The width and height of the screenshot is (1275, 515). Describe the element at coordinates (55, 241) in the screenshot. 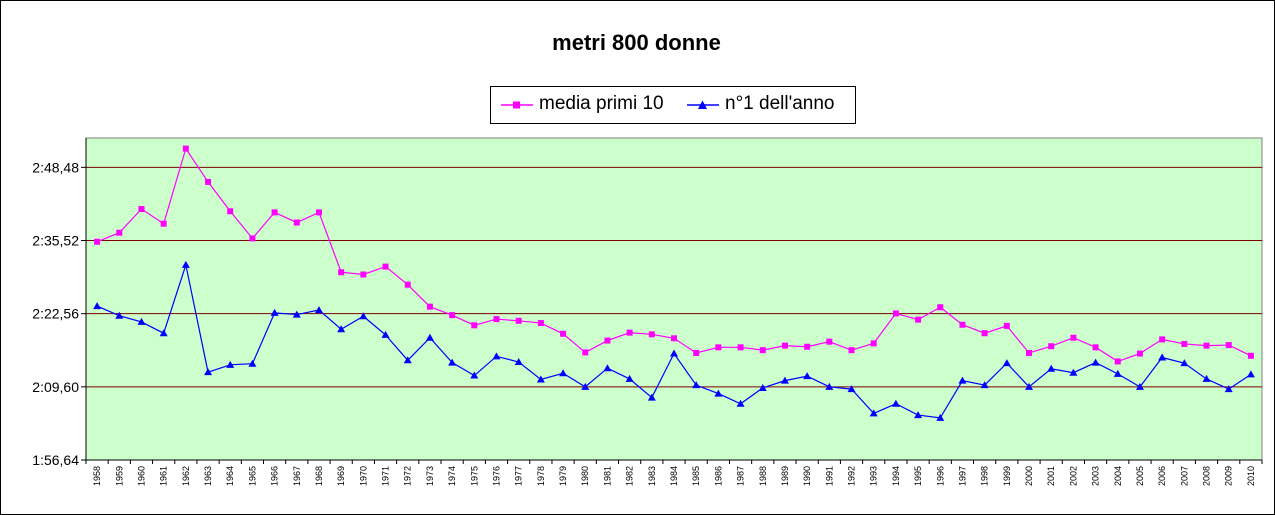

I see `y-tick-label: 2:35,52` at that location.